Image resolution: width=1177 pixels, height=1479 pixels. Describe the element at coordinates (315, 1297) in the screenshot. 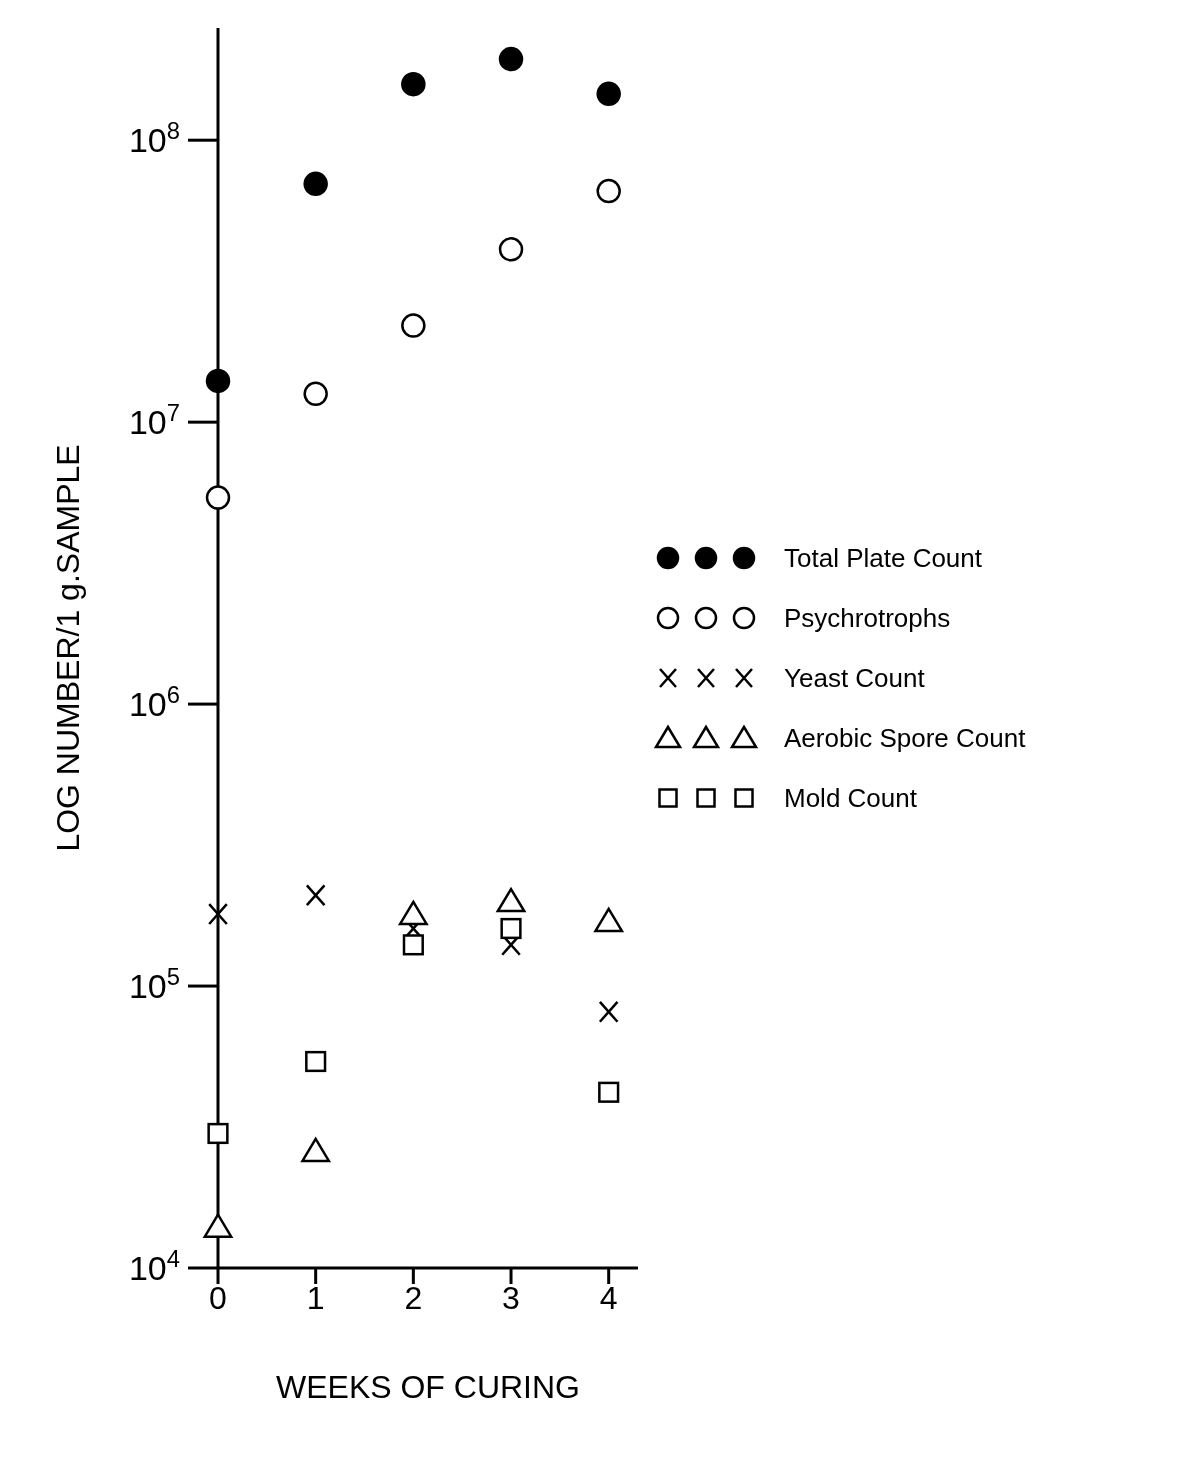

I see `x-tick-label: 1` at that location.